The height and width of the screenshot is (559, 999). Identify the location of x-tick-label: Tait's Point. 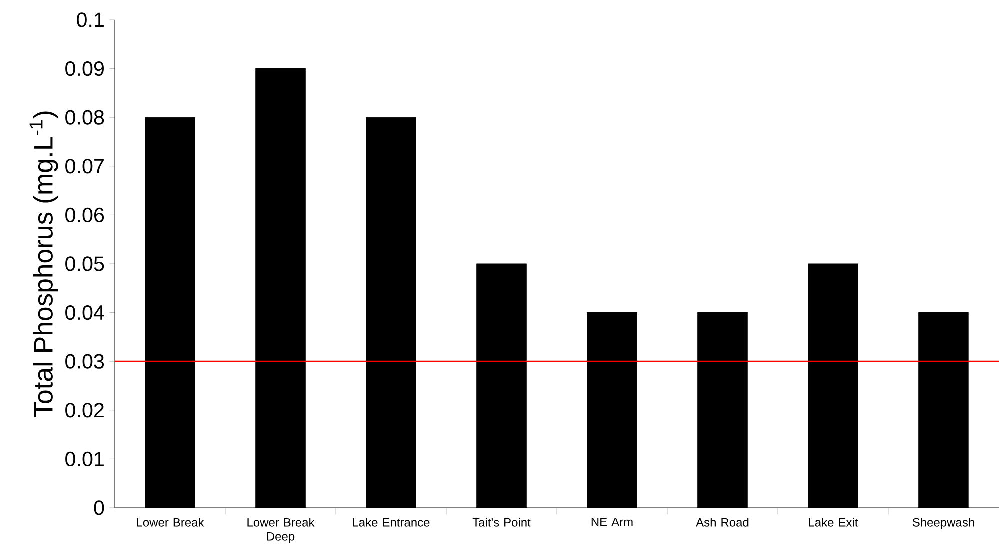
(501, 522).